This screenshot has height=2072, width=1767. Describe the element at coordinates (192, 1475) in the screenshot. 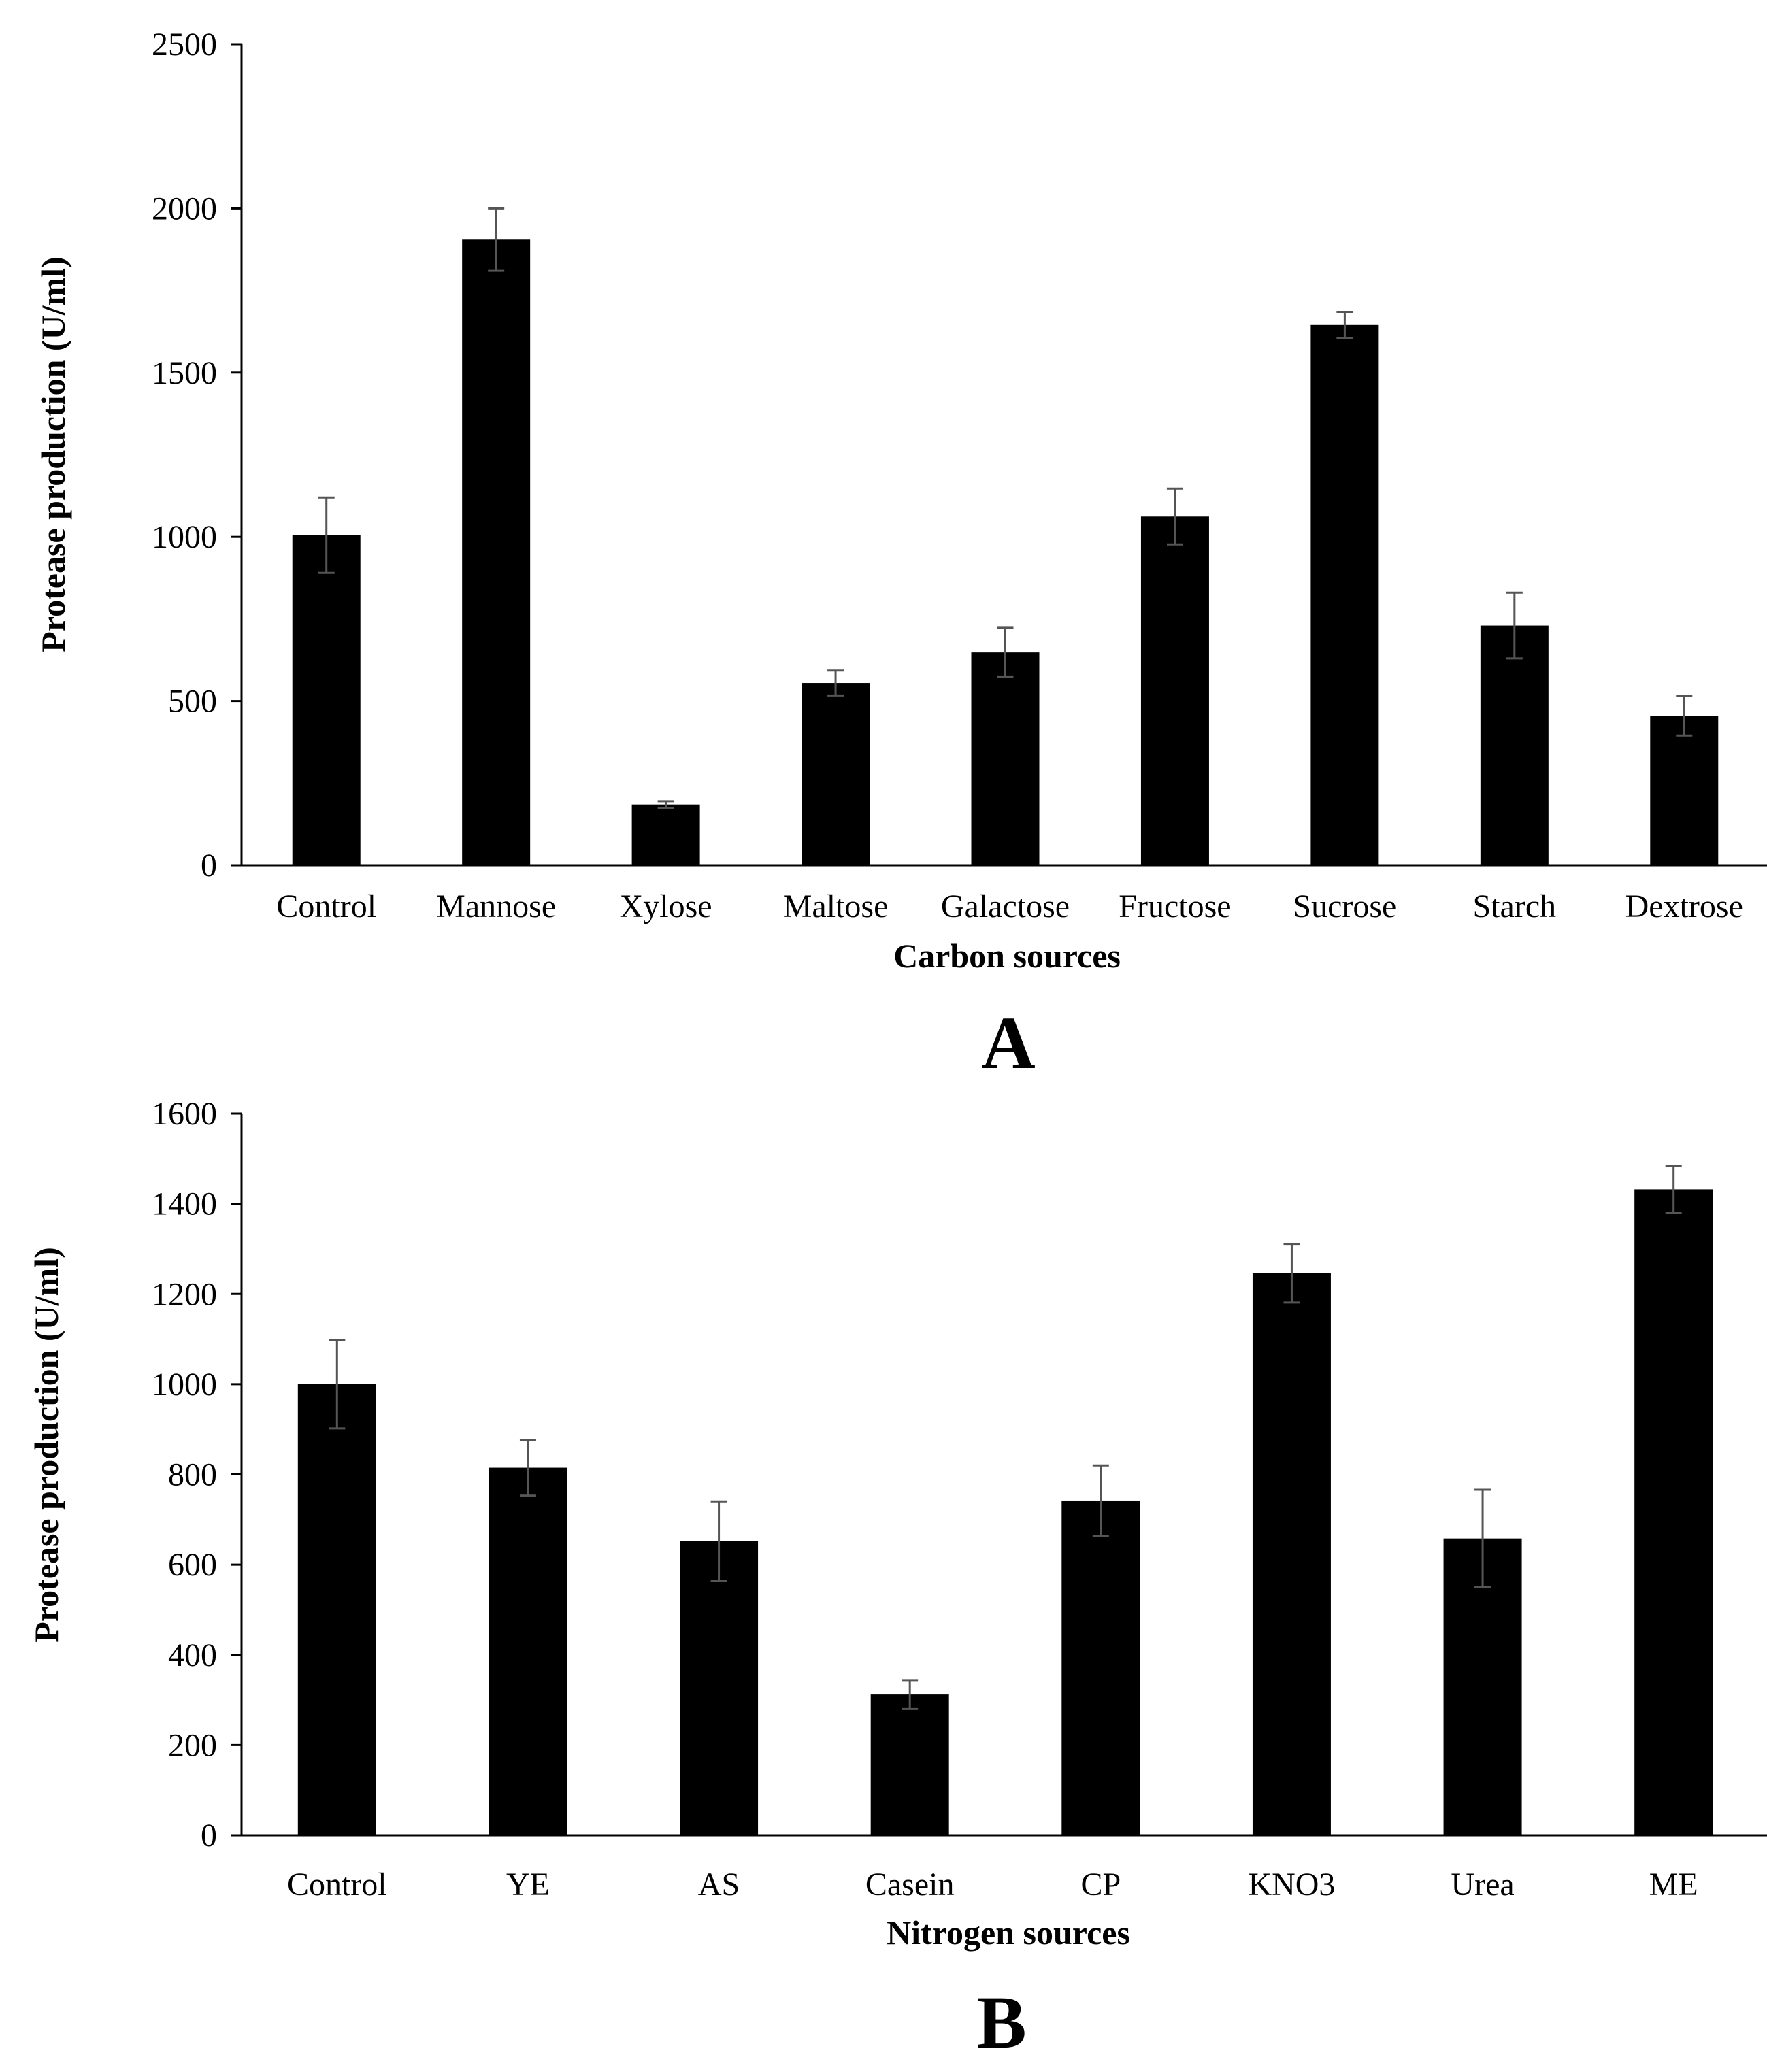

I see `panel-b-y-tick-label: 800` at that location.